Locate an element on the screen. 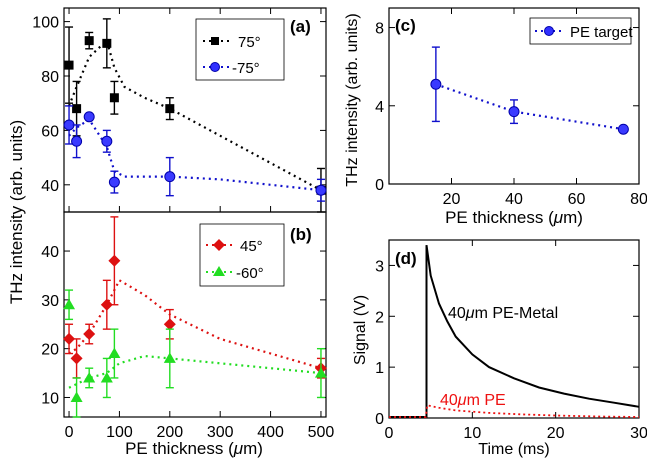 The height and width of the screenshot is (464, 647). legend-marker-diamond is located at coordinates (219, 245).